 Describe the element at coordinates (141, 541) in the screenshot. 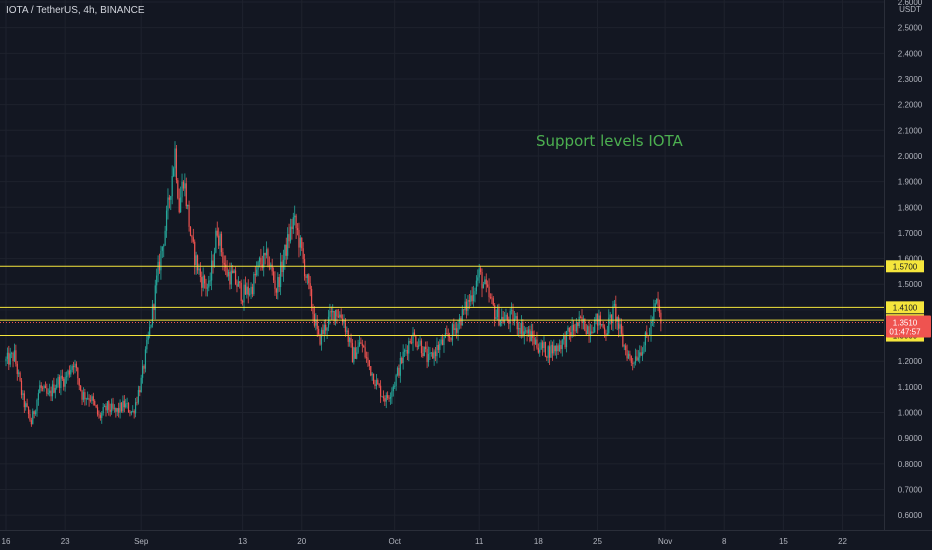

I see `x-tick-label: Sep` at that location.